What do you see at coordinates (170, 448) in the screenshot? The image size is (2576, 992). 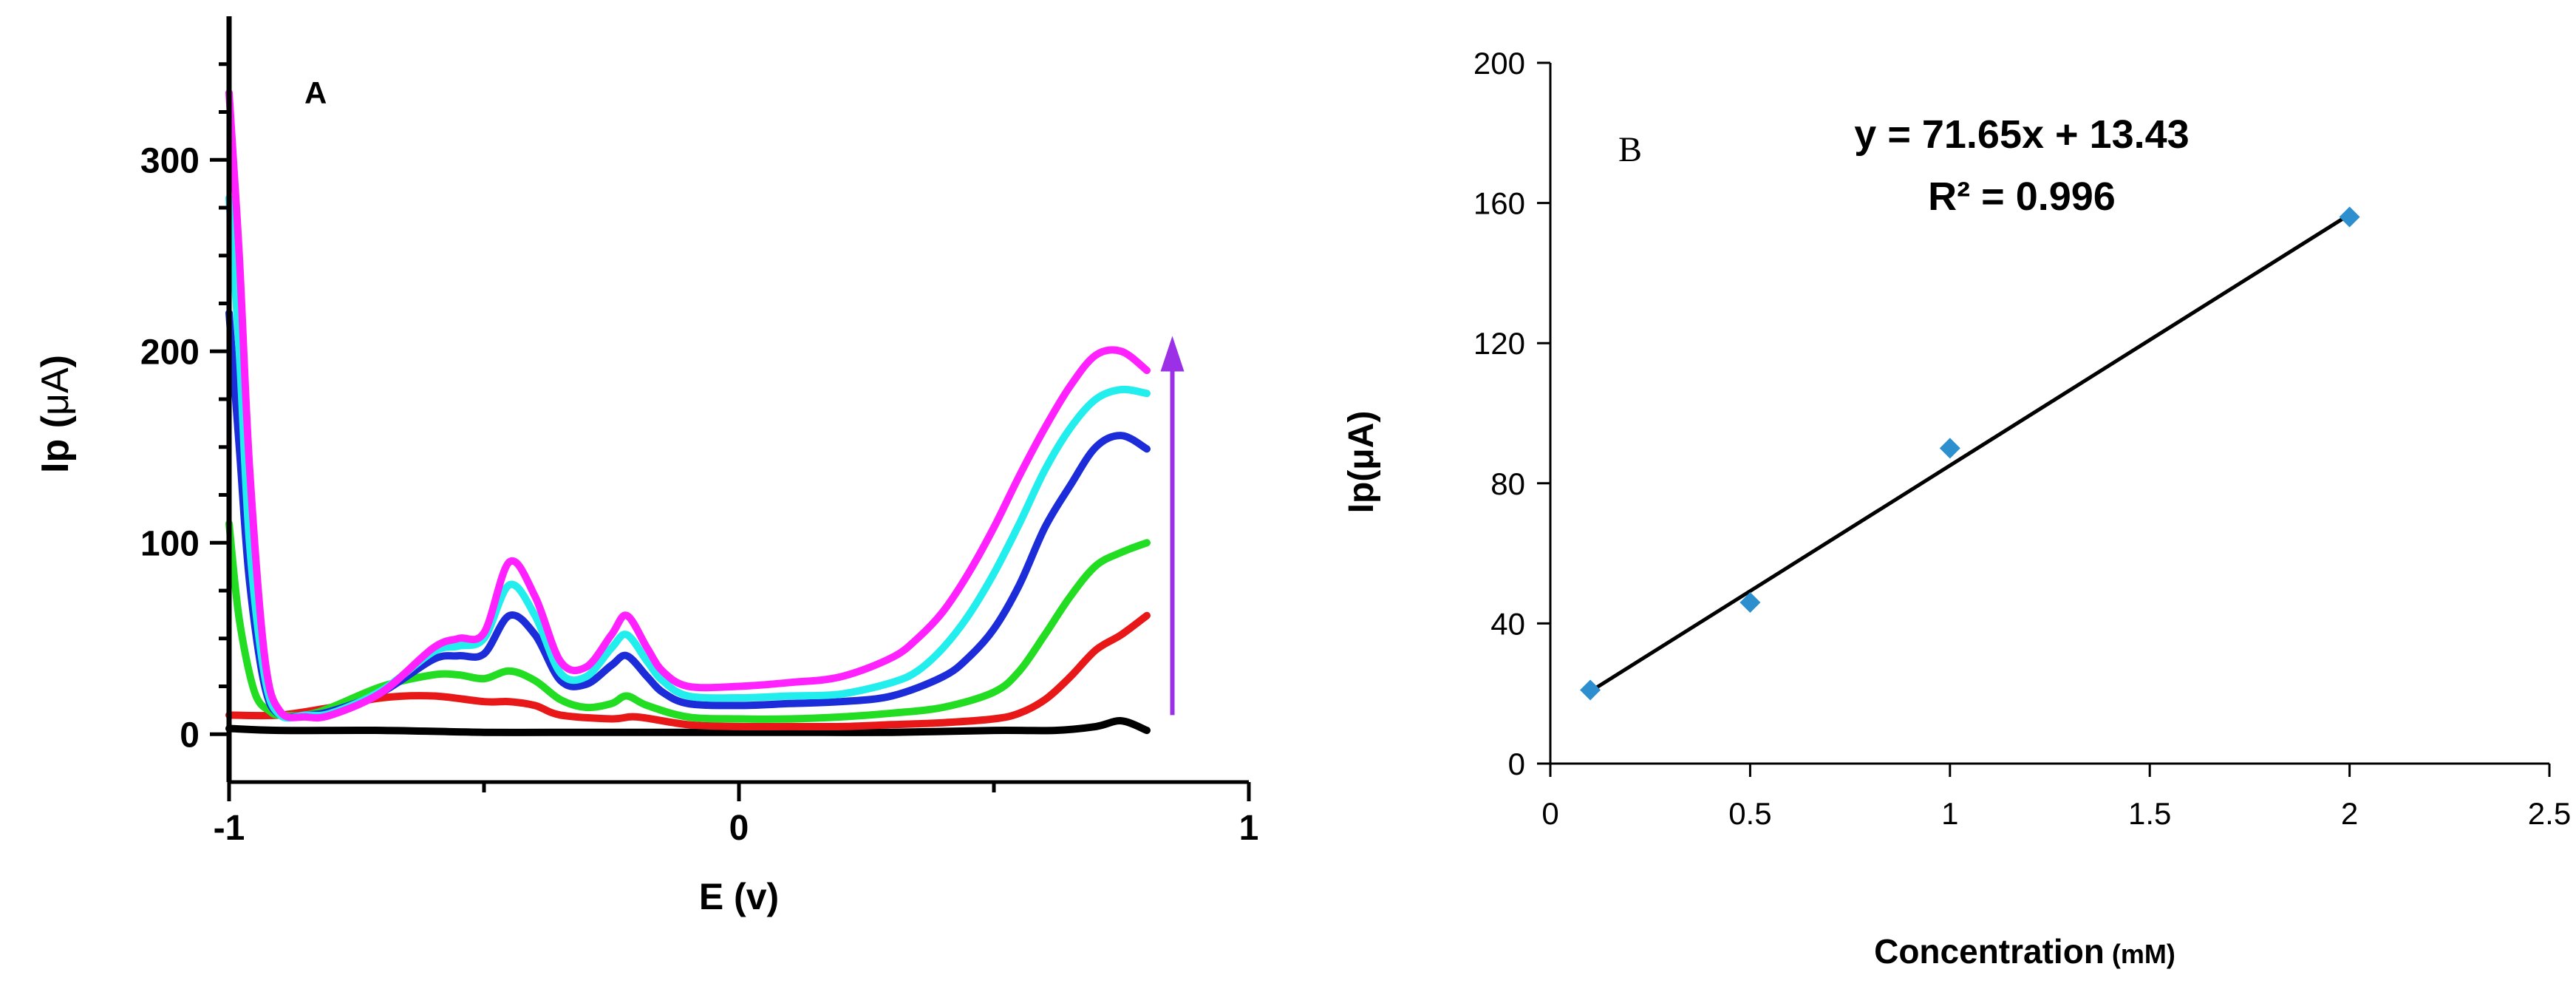 I see `panel-a-y-tick-labels: 0 100 200 300` at bounding box center [170, 448].